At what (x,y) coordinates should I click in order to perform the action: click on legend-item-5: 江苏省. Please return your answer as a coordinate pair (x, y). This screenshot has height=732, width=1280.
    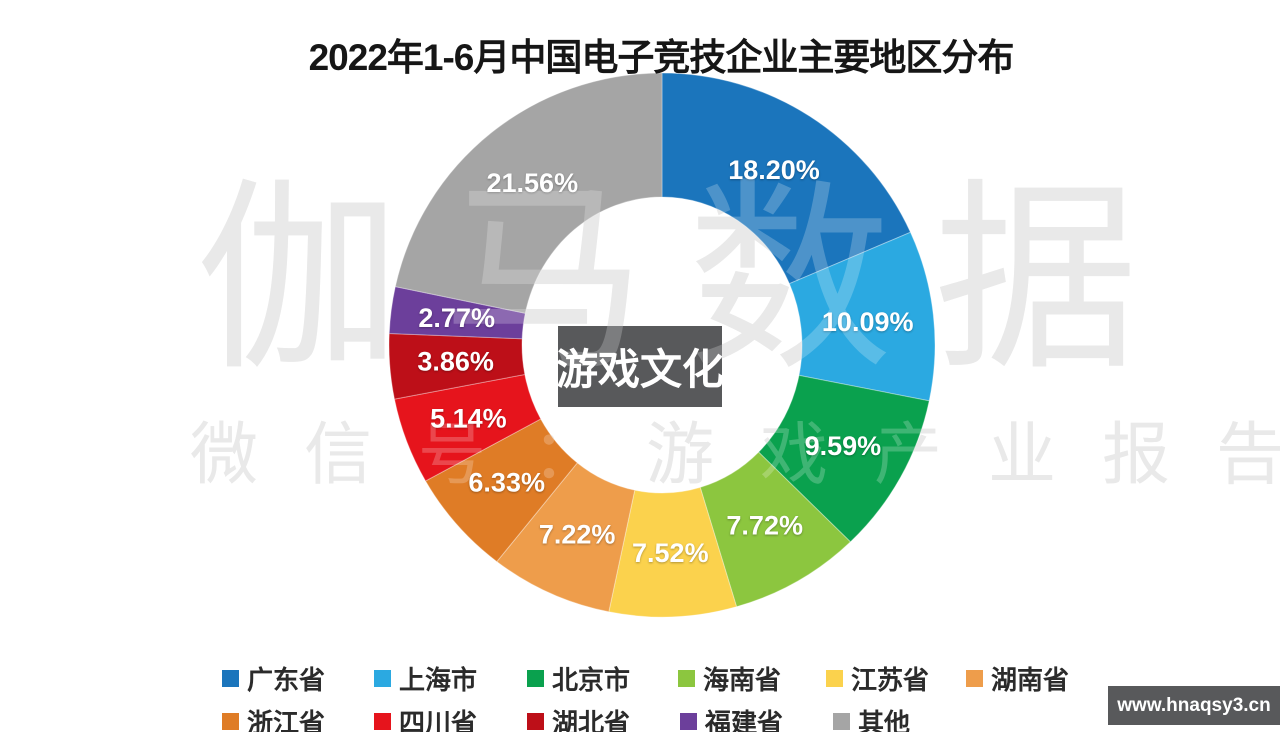
    Looking at the image, I should click on (877, 678).